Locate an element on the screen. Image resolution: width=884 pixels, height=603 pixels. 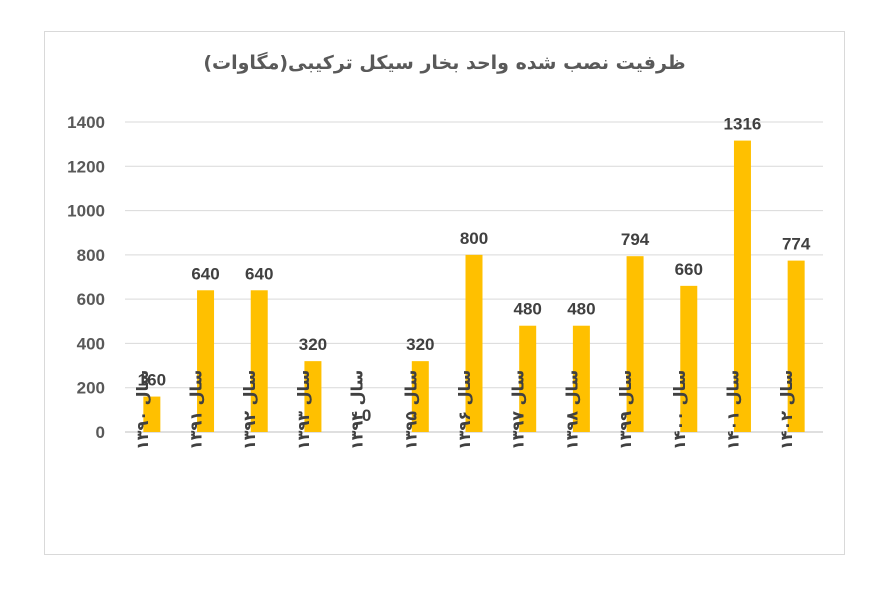
x-tick-label: سال ۱۳۹۰ is located at coordinates (142, 410).